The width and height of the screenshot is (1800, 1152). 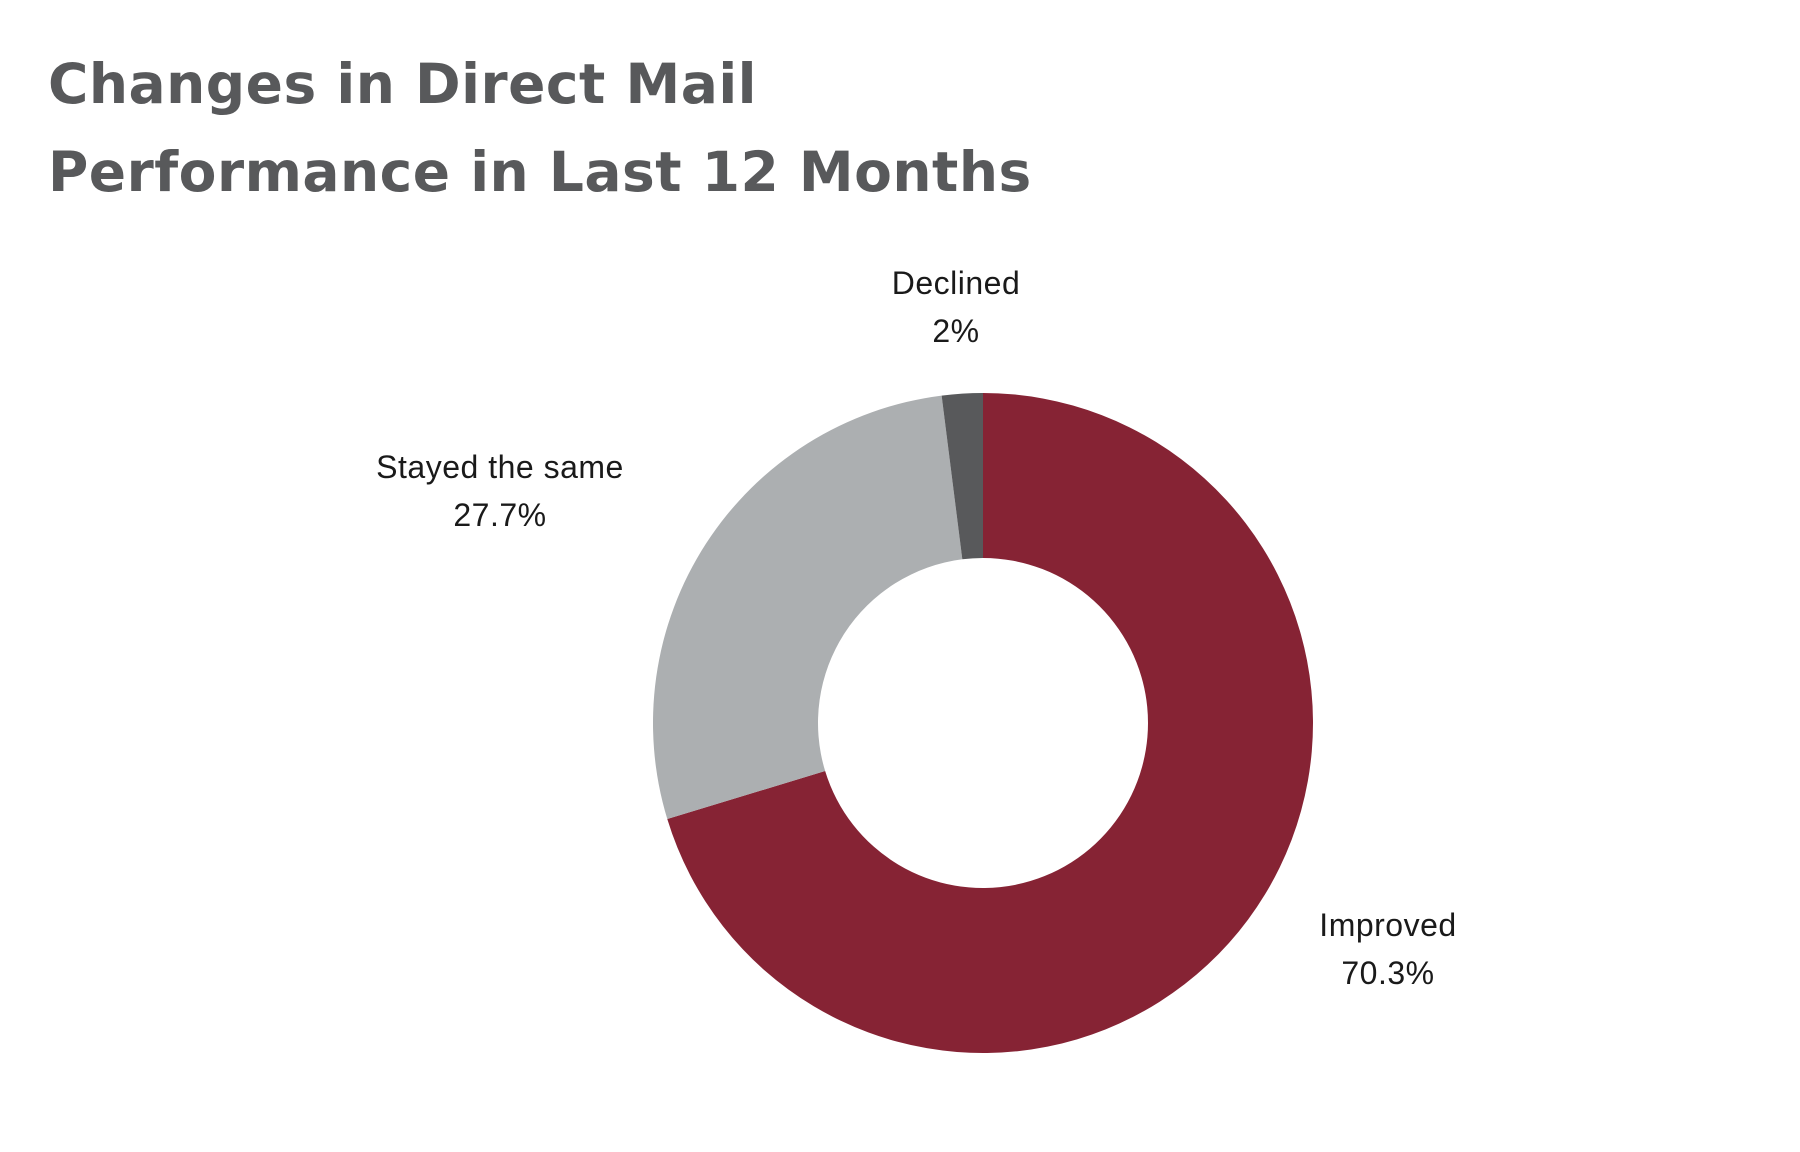 What do you see at coordinates (500, 467) in the screenshot?
I see `slice-label-stayed-the-same: Stayed the same` at bounding box center [500, 467].